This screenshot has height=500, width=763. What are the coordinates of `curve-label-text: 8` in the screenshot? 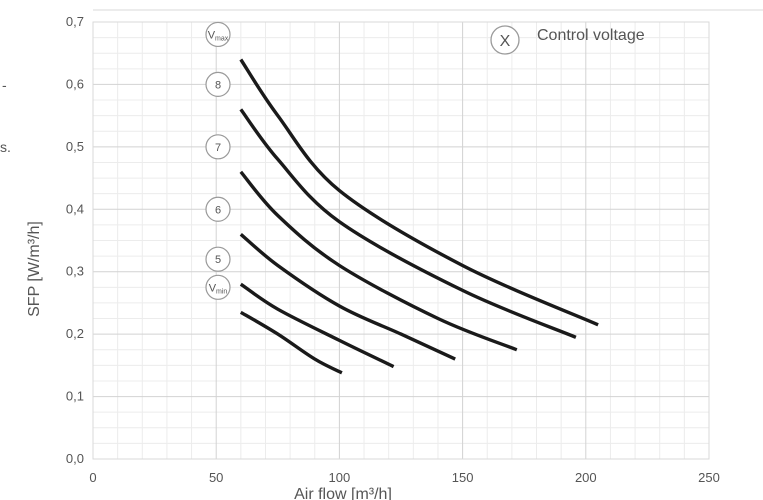 It's located at (218, 85).